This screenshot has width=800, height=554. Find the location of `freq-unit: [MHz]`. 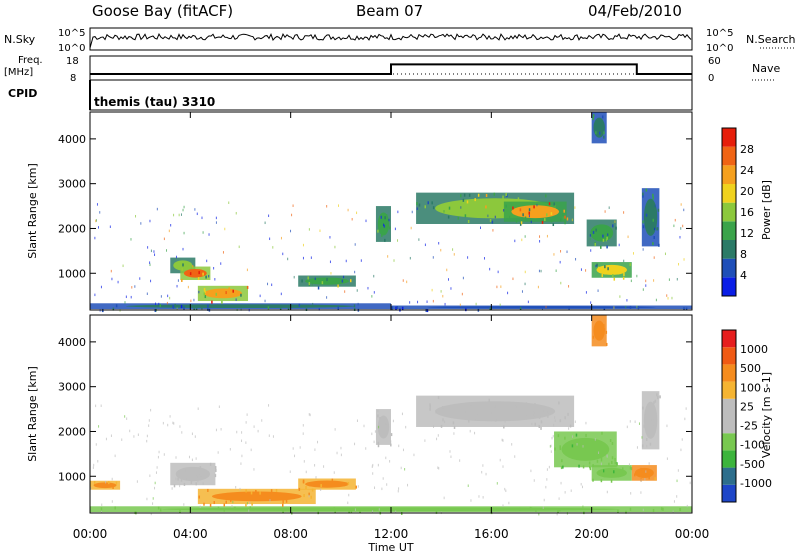

freq-unit: [MHz] is located at coordinates (18, 72).